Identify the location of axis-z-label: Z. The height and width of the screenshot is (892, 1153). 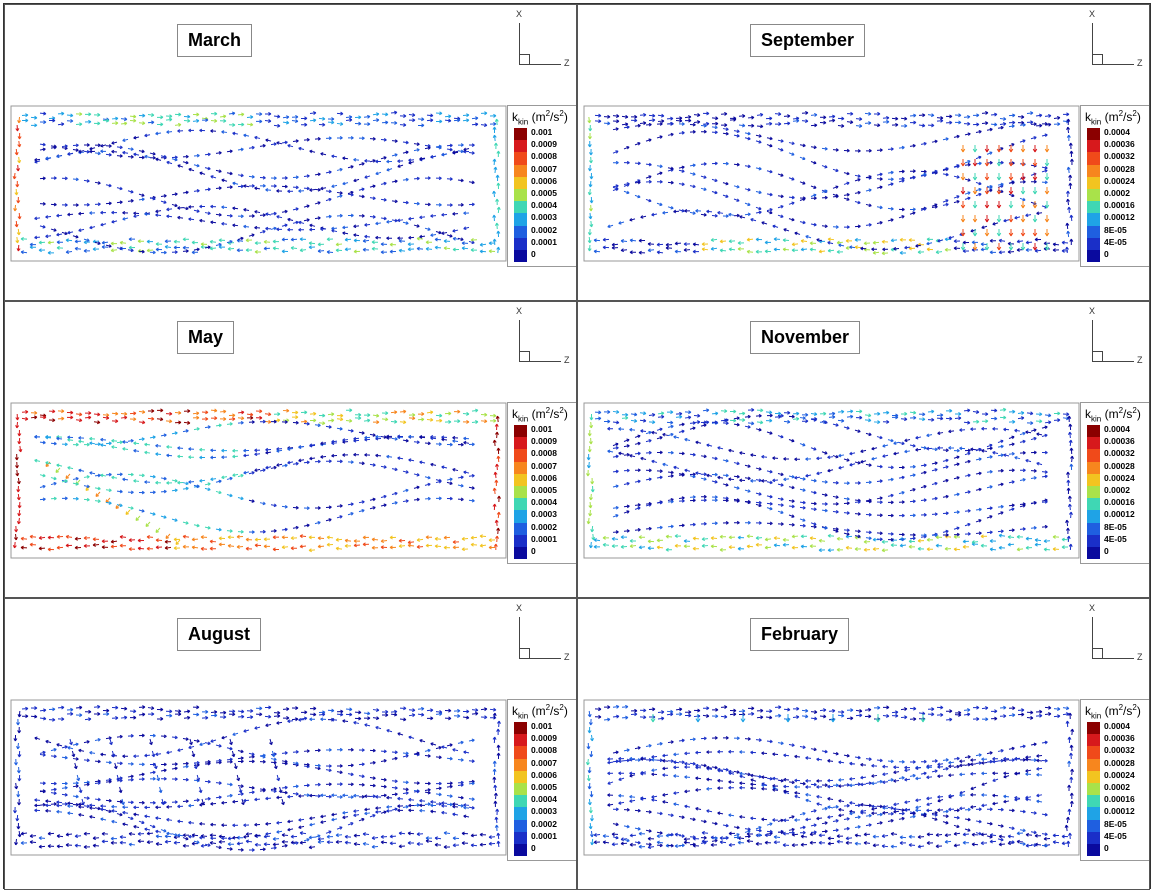
(567, 657).